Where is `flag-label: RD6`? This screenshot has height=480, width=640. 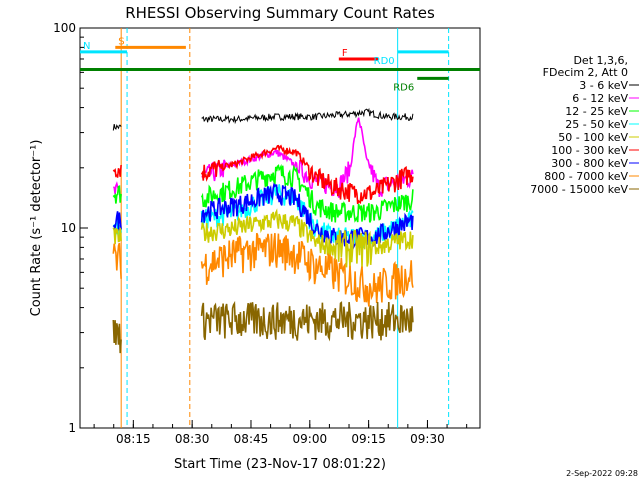 flag-label: RD6 is located at coordinates (403, 87).